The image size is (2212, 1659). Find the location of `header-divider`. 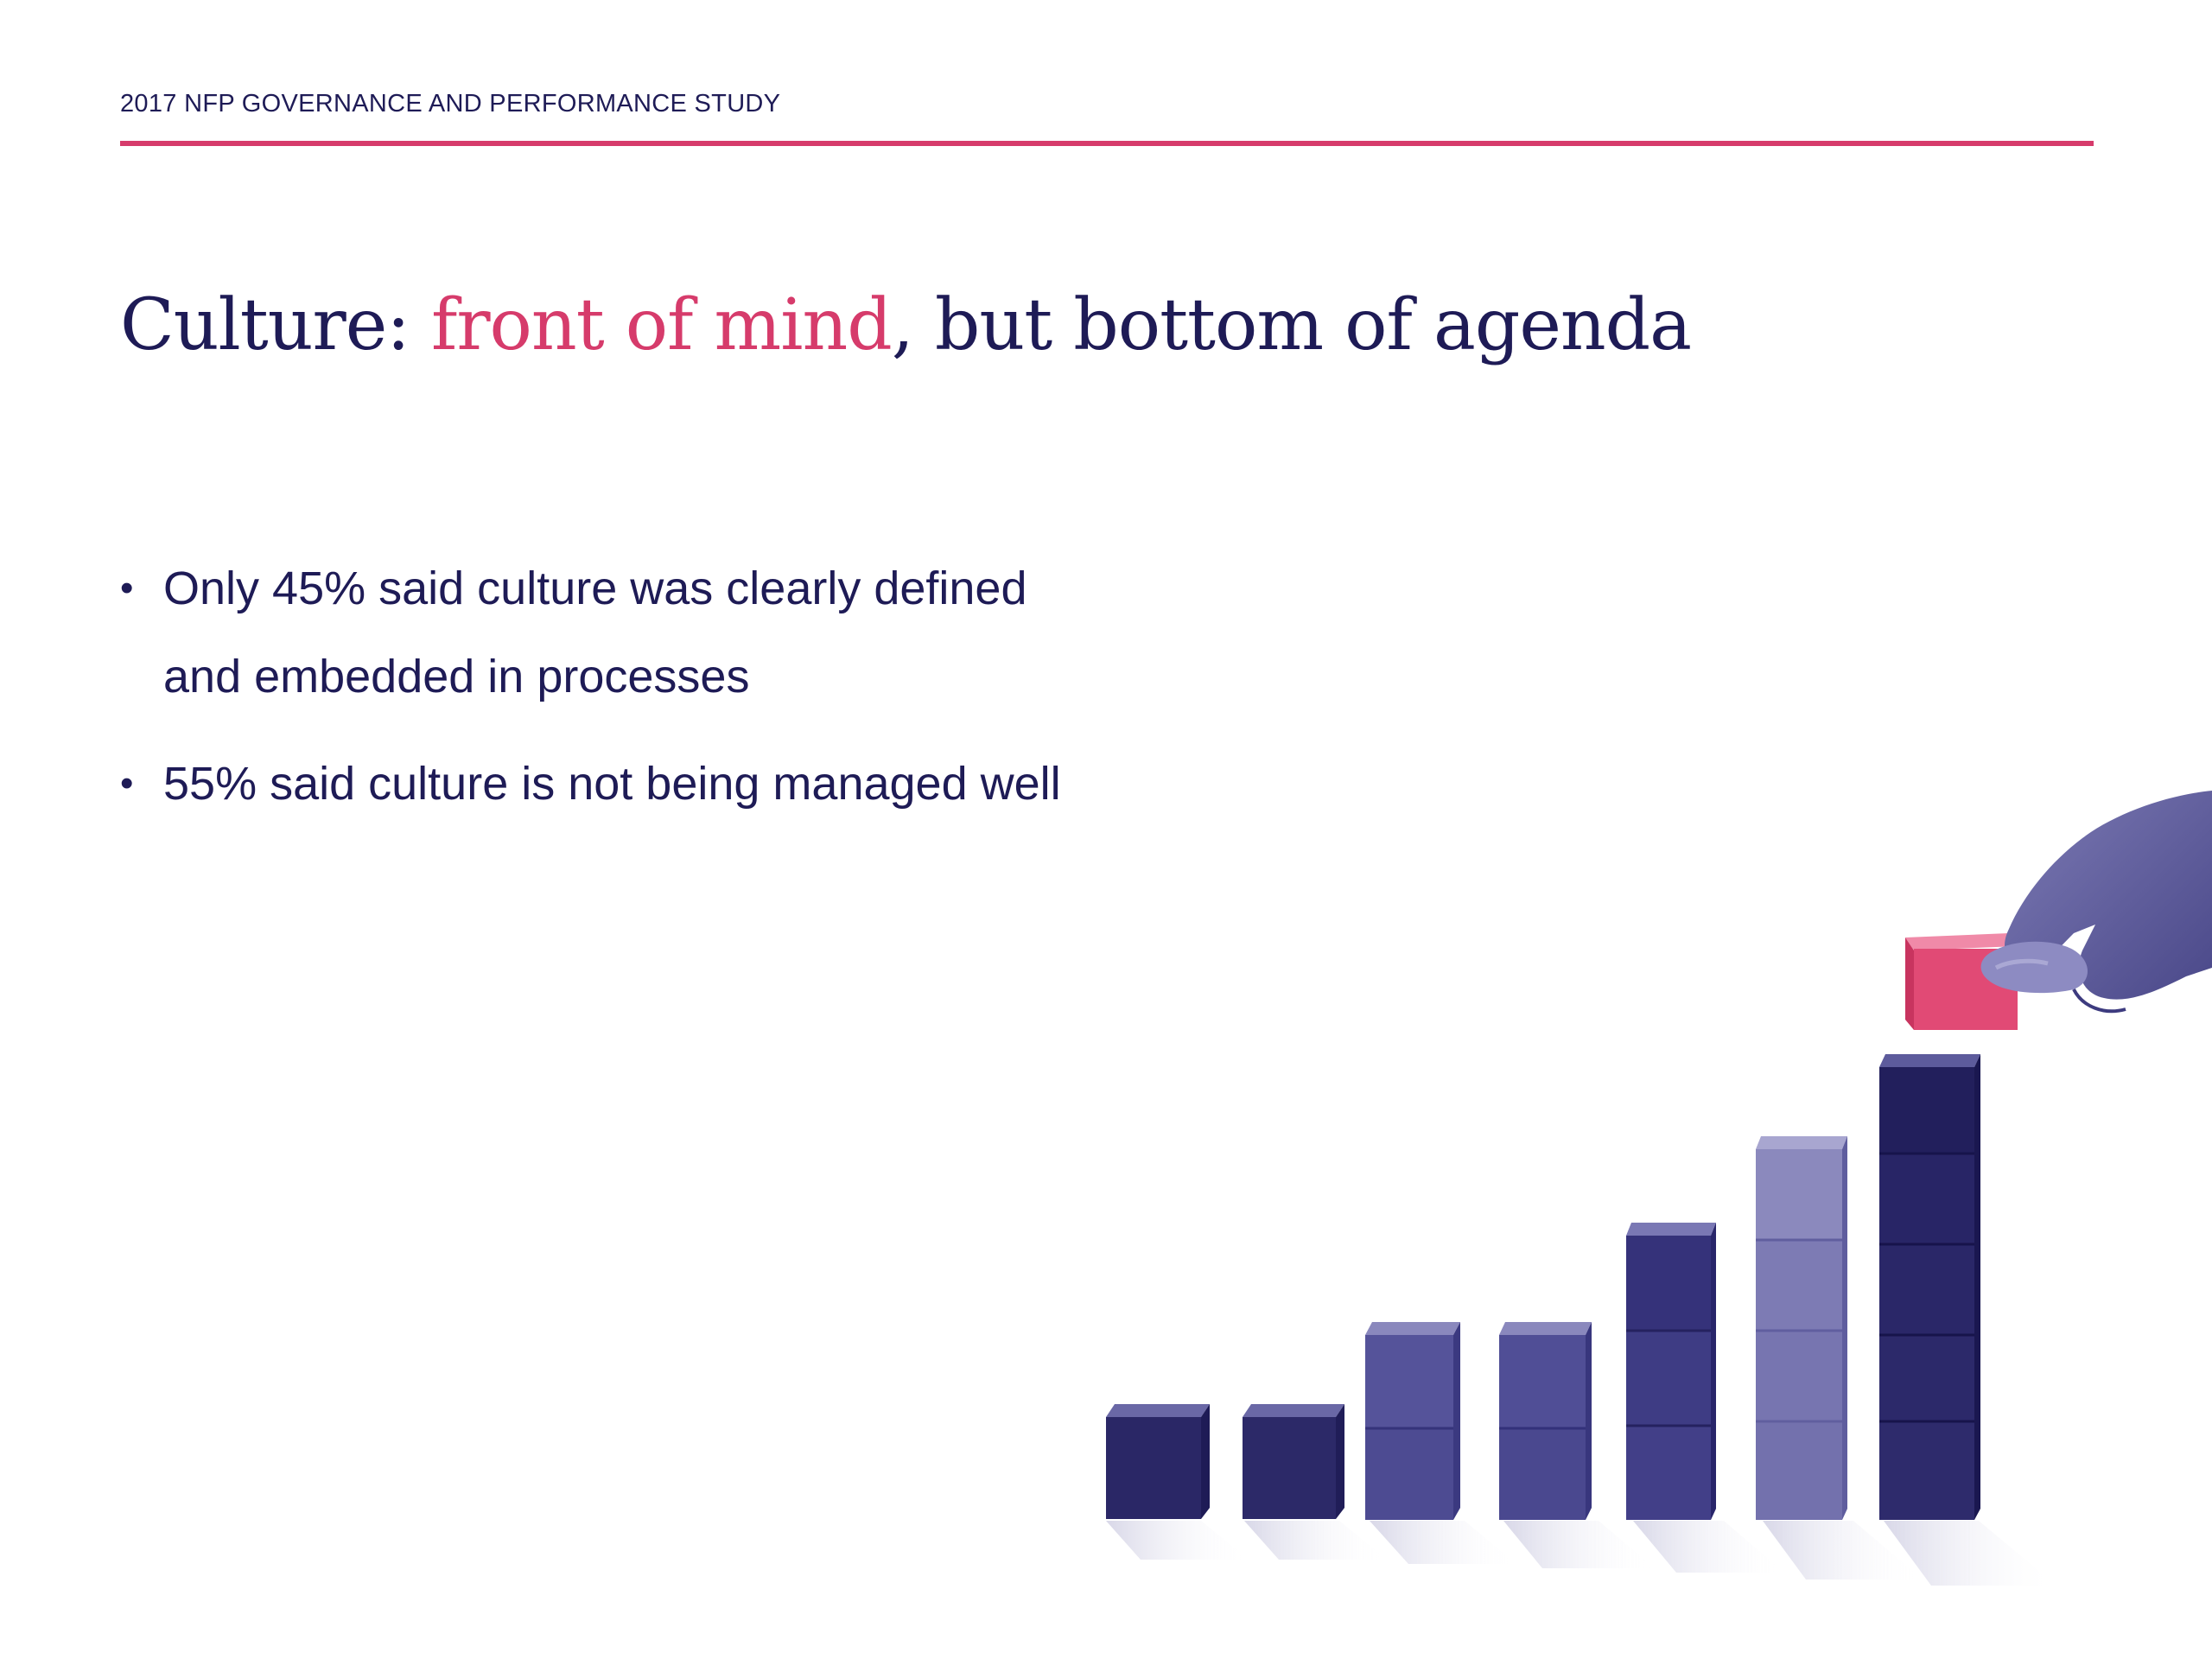

header-divider is located at coordinates (1107, 143).